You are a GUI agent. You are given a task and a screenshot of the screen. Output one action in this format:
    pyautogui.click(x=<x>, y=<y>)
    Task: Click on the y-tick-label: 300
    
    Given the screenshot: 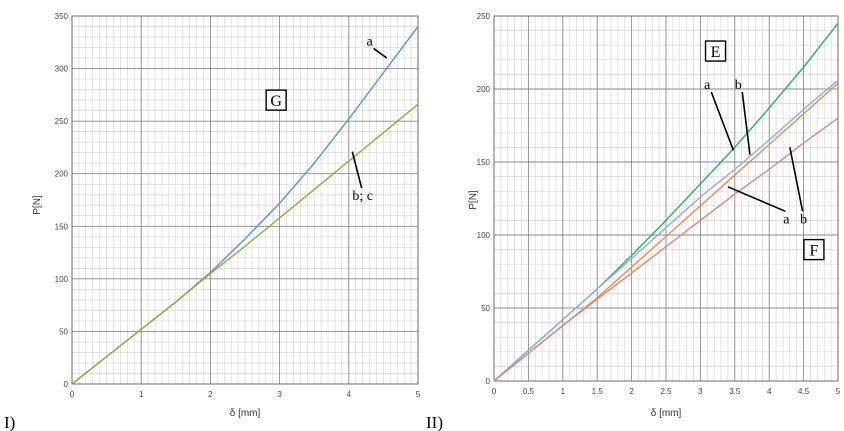 What is the action you would take?
    pyautogui.click(x=62, y=69)
    